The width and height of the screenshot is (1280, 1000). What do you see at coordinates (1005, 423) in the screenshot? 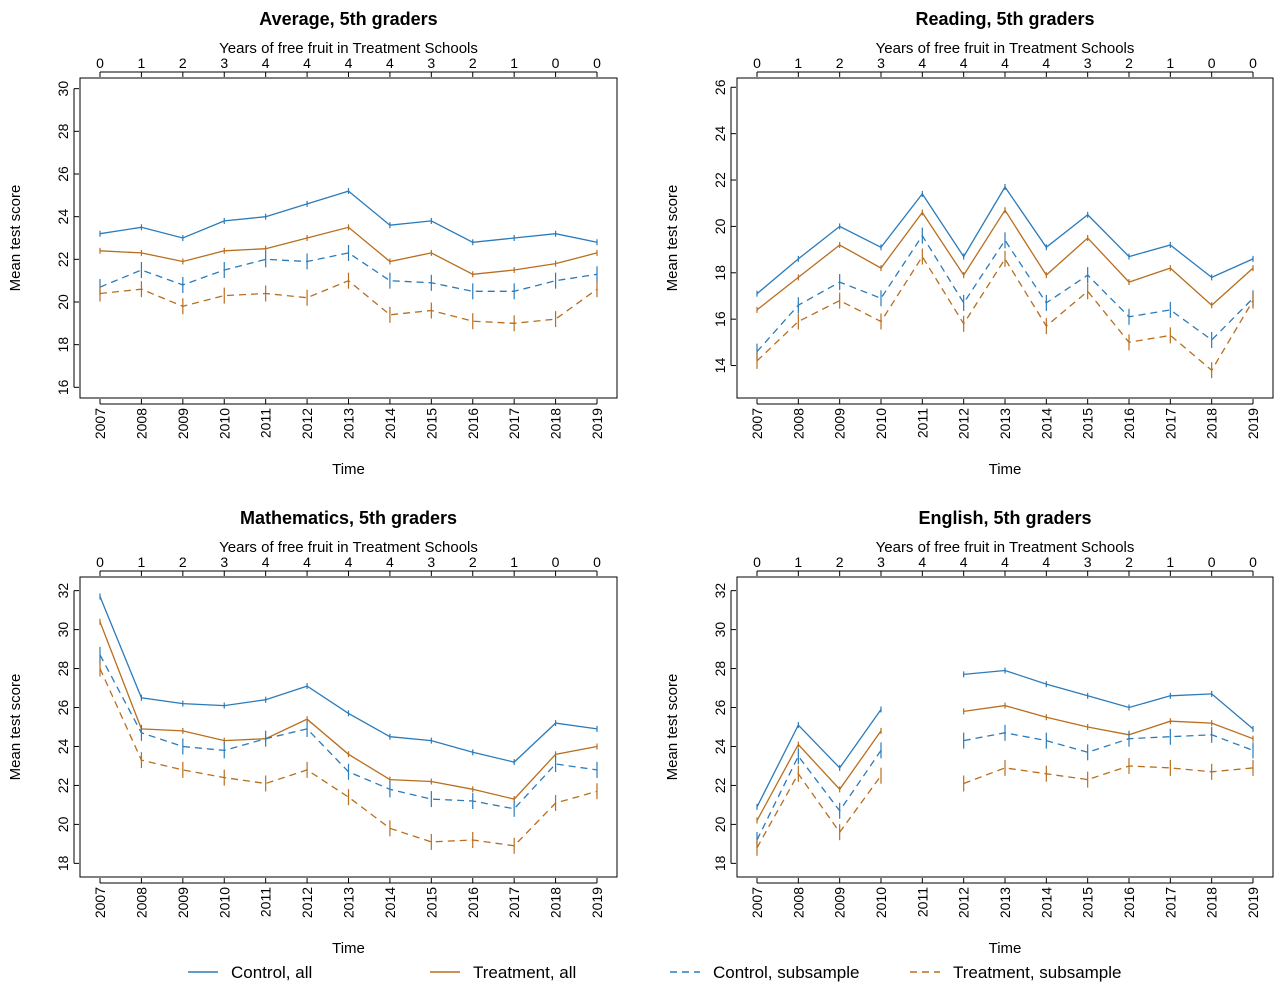
I see `x-tick-label: 2013` at bounding box center [1005, 423].